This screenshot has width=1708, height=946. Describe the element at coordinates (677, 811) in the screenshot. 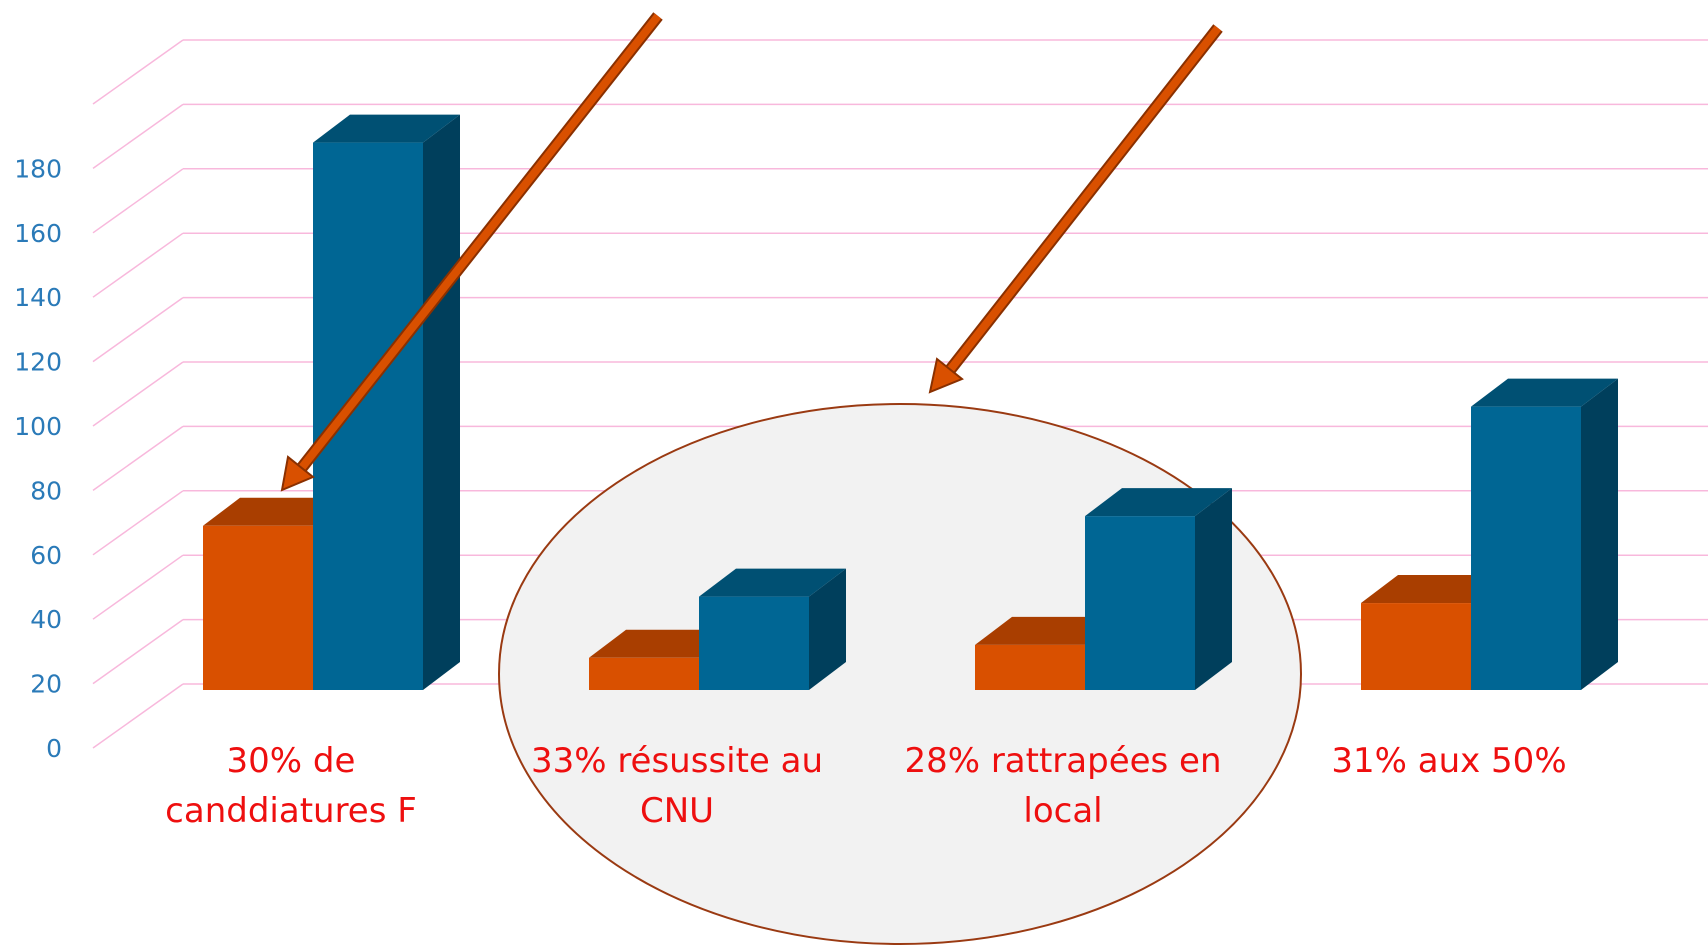

I see `category-label: CNU` at that location.